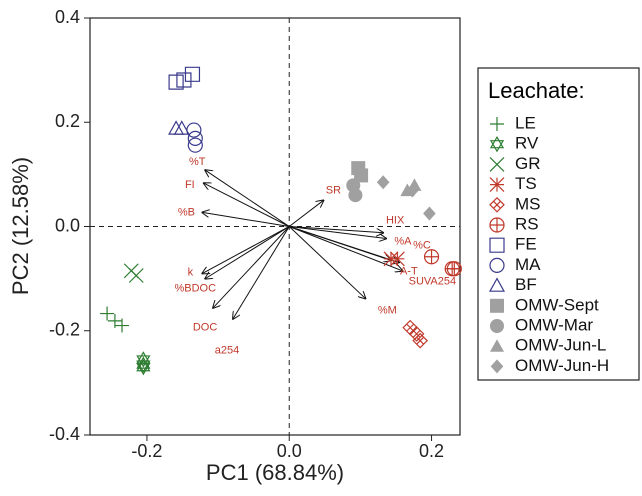 The width and height of the screenshot is (642, 496). What do you see at coordinates (205, 328) in the screenshot?
I see `loading-label: DOC` at bounding box center [205, 328].